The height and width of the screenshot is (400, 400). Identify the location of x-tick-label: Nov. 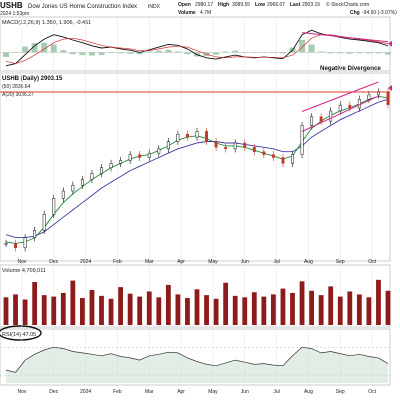
(21, 262).